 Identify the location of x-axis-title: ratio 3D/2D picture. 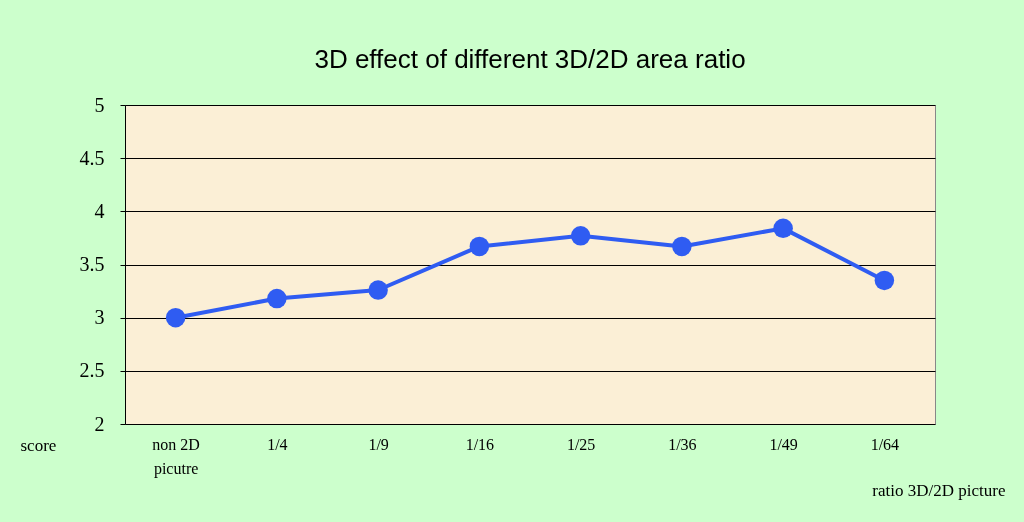
(939, 490).